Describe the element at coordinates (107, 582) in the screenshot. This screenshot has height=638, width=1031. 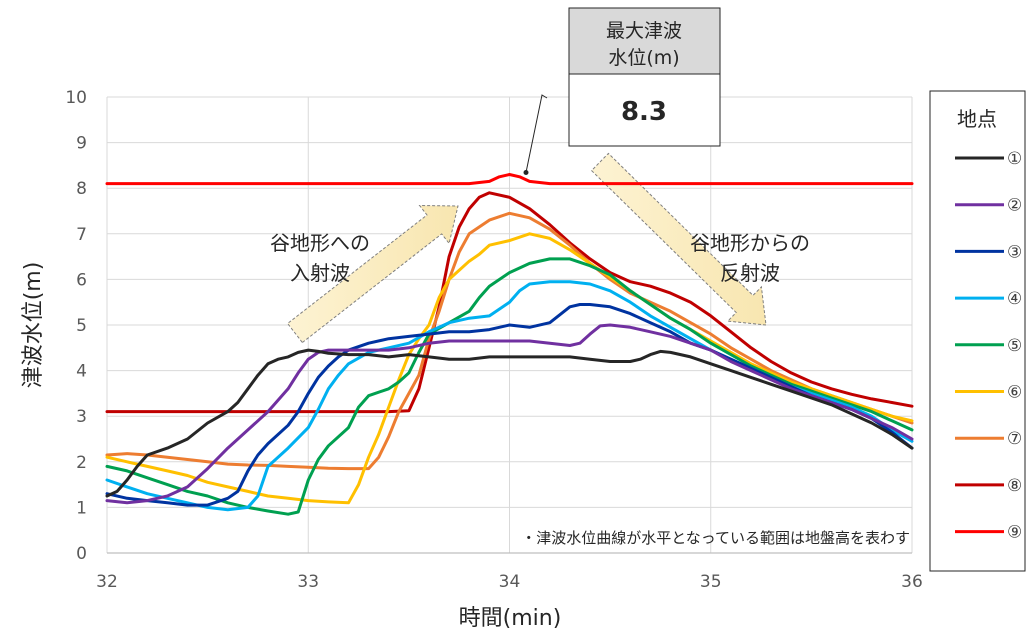
I see `x-tick-label: 32` at that location.